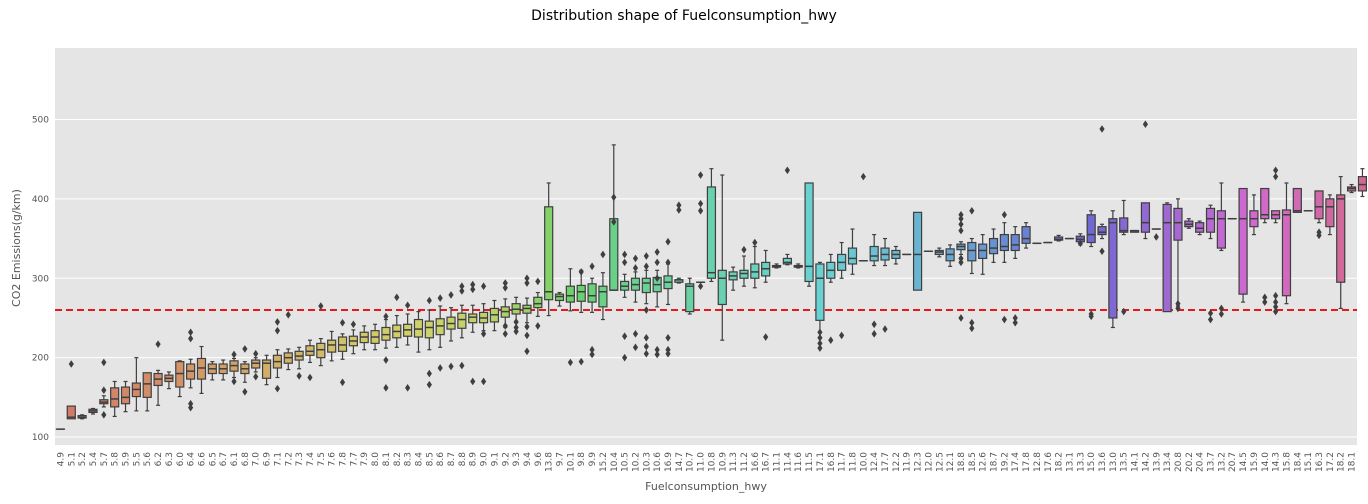  Describe the element at coordinates (951, 462) in the screenshot. I see `x-tick-label: 12.1` at that location.